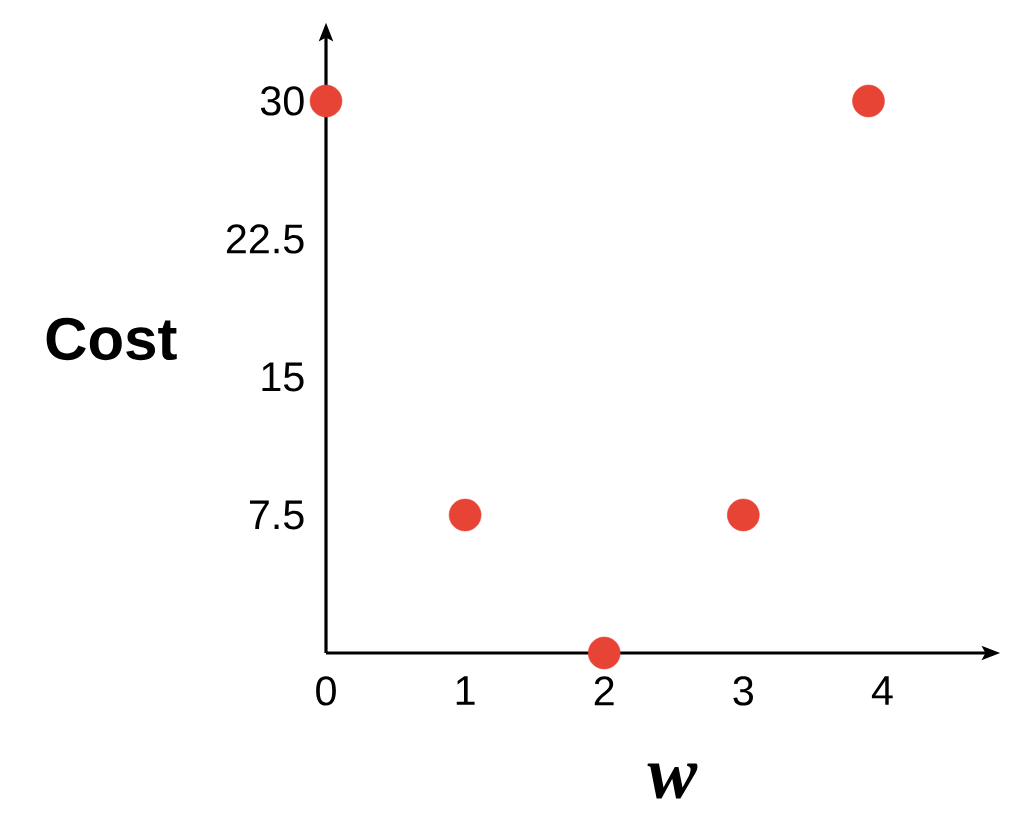 Image resolution: width=1024 pixels, height=821 pixels. What do you see at coordinates (276, 515) in the screenshot?
I see `y-tick-label: 7.5` at bounding box center [276, 515].